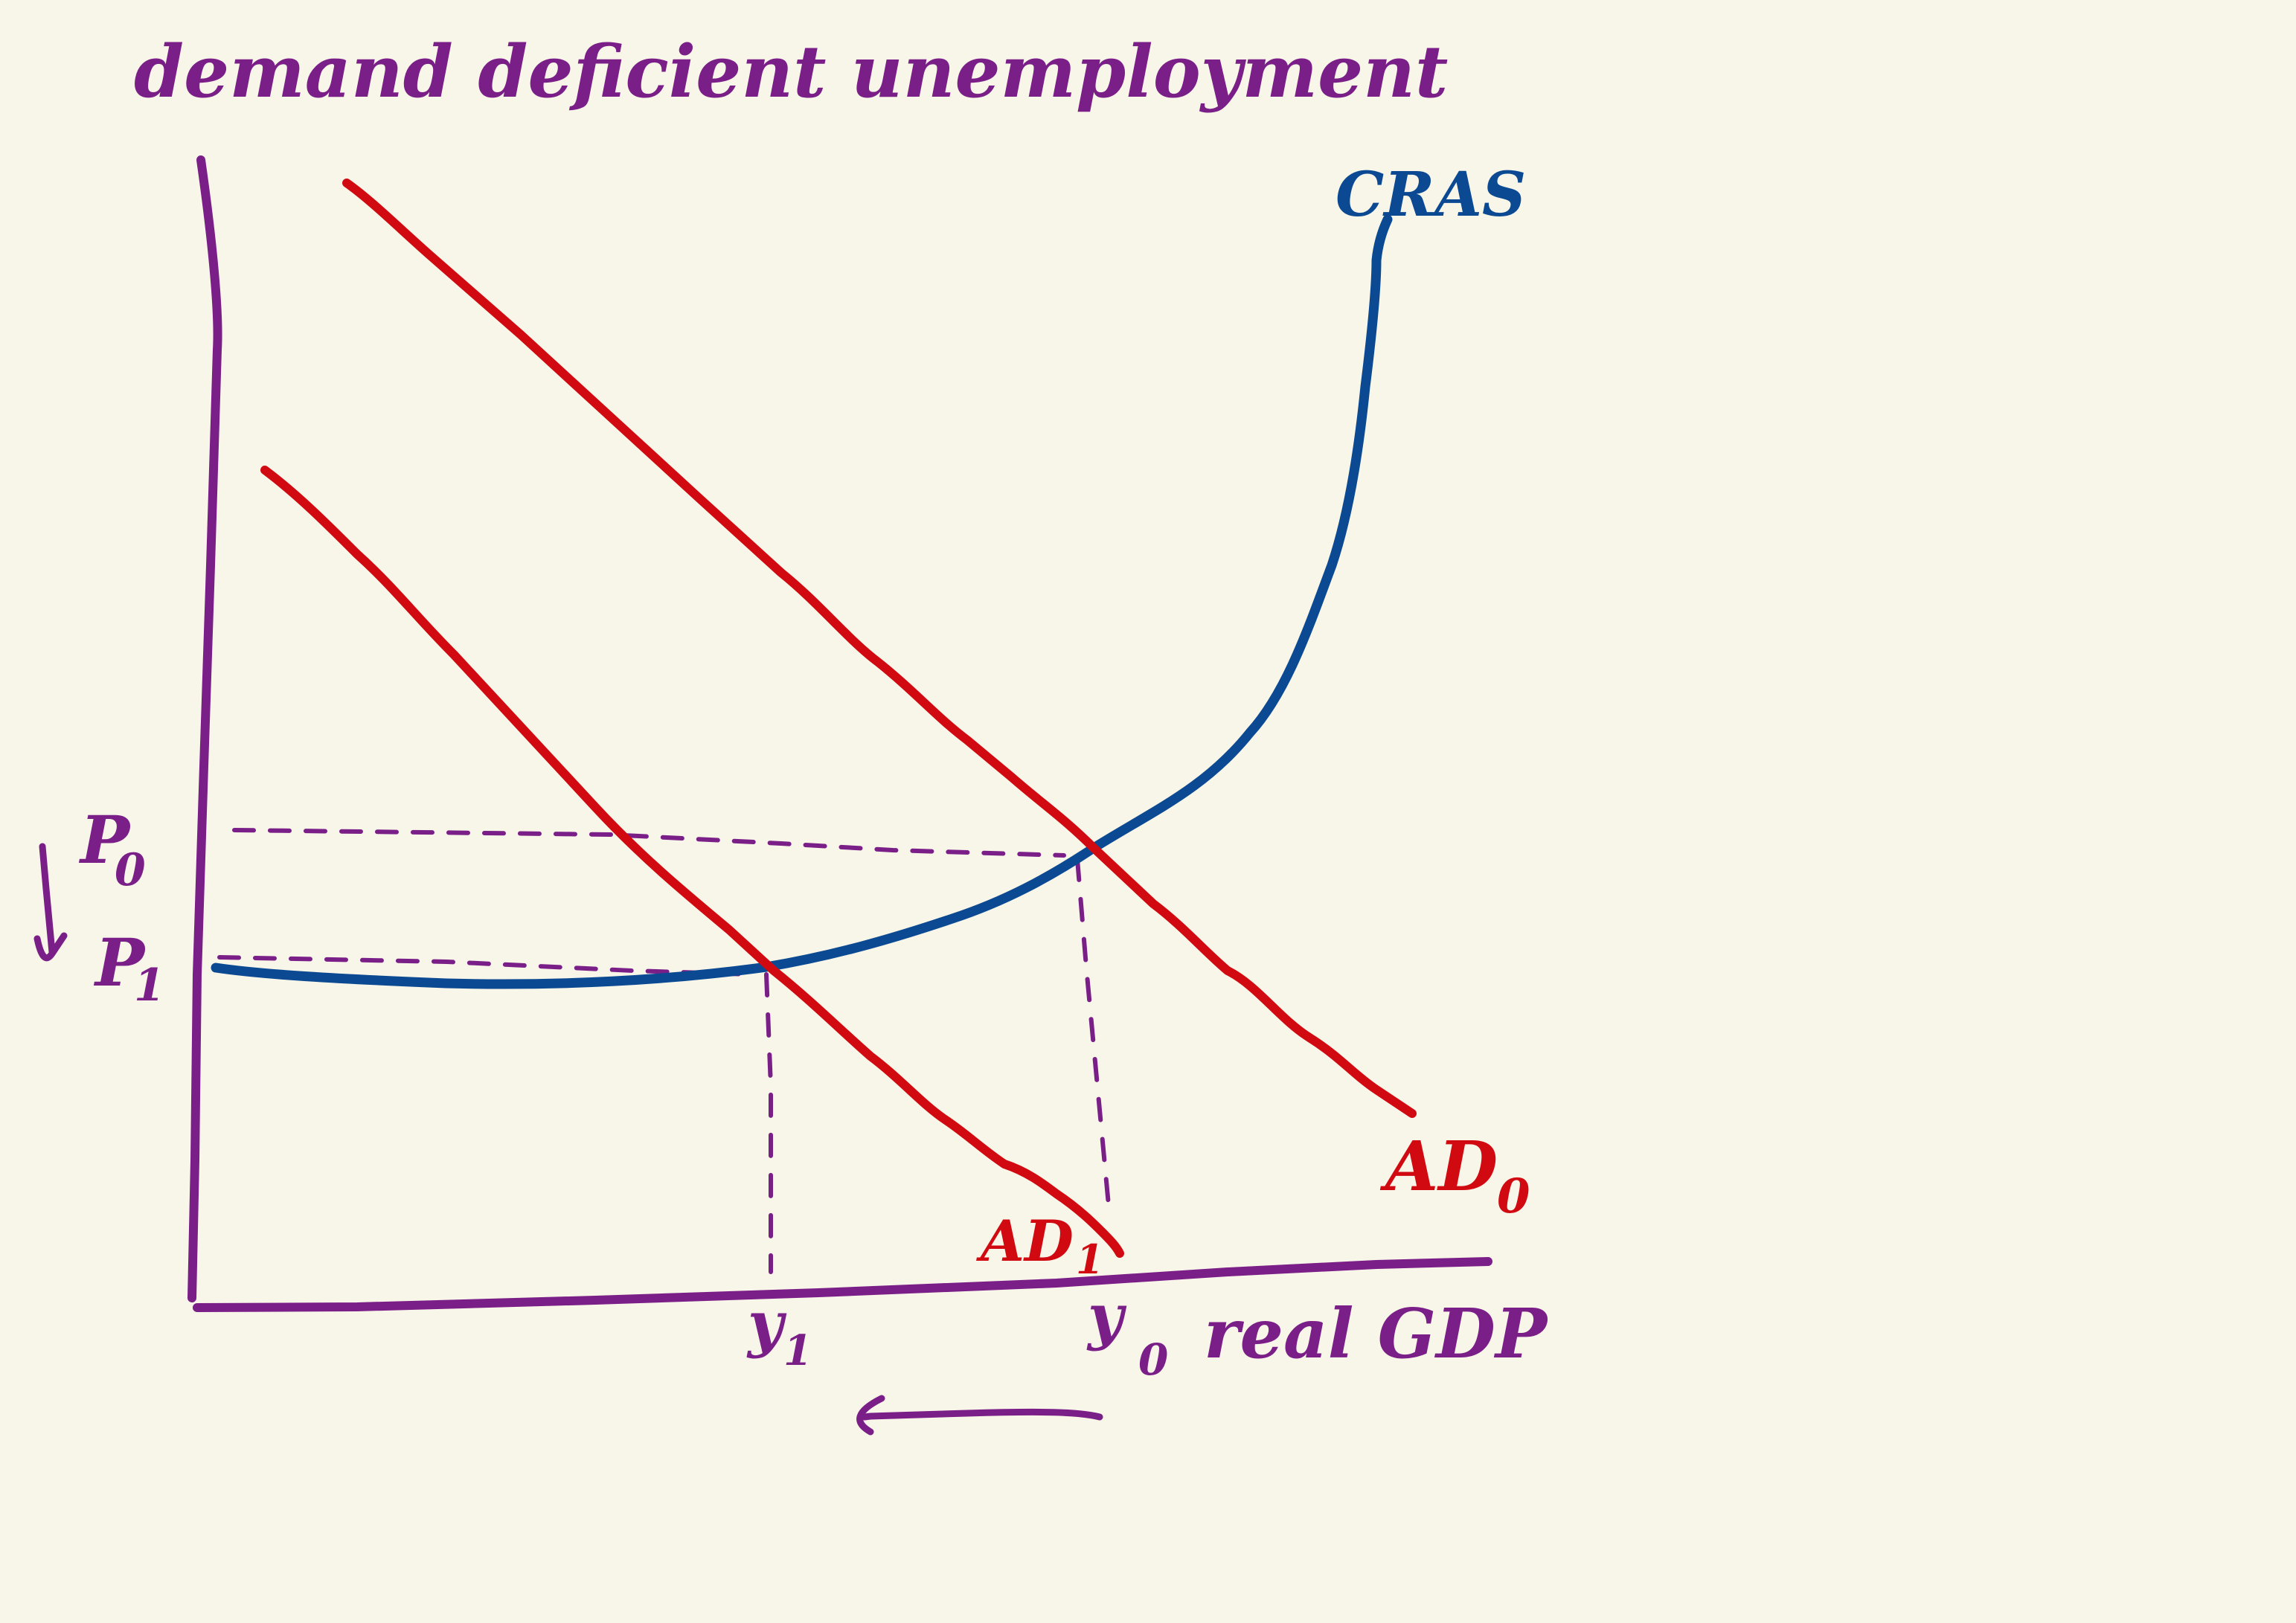  Describe the element at coordinates (1090, 1259) in the screenshot. I see `ad1-subscript: 1` at that location.